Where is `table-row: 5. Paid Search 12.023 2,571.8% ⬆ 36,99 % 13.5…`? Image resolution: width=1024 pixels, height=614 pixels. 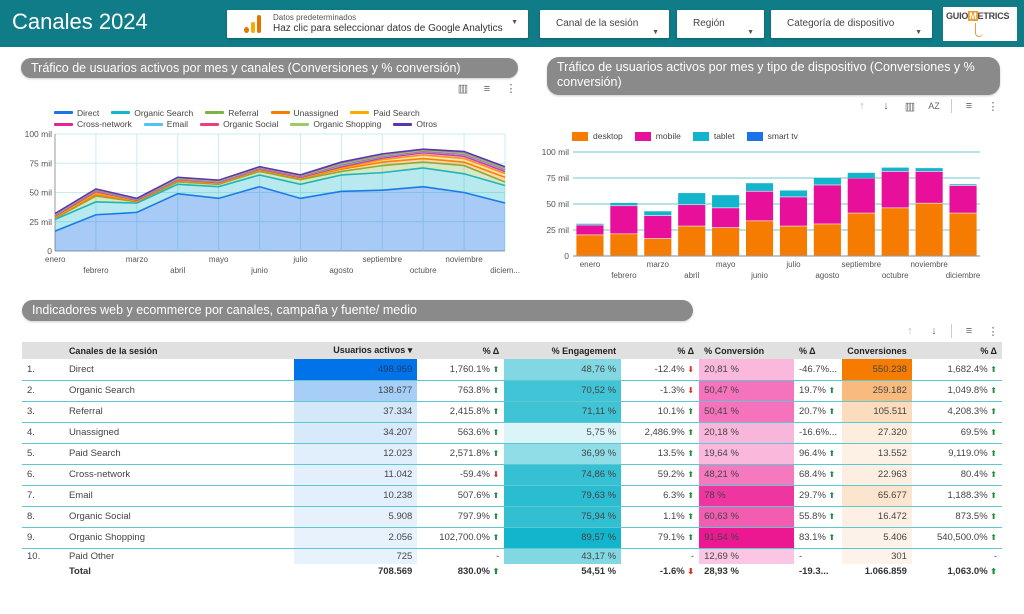
table-row: 5. Paid Search 12.023 2,571.8% ⬆ 36,99 % 13.5… is located at coordinates (512, 454).